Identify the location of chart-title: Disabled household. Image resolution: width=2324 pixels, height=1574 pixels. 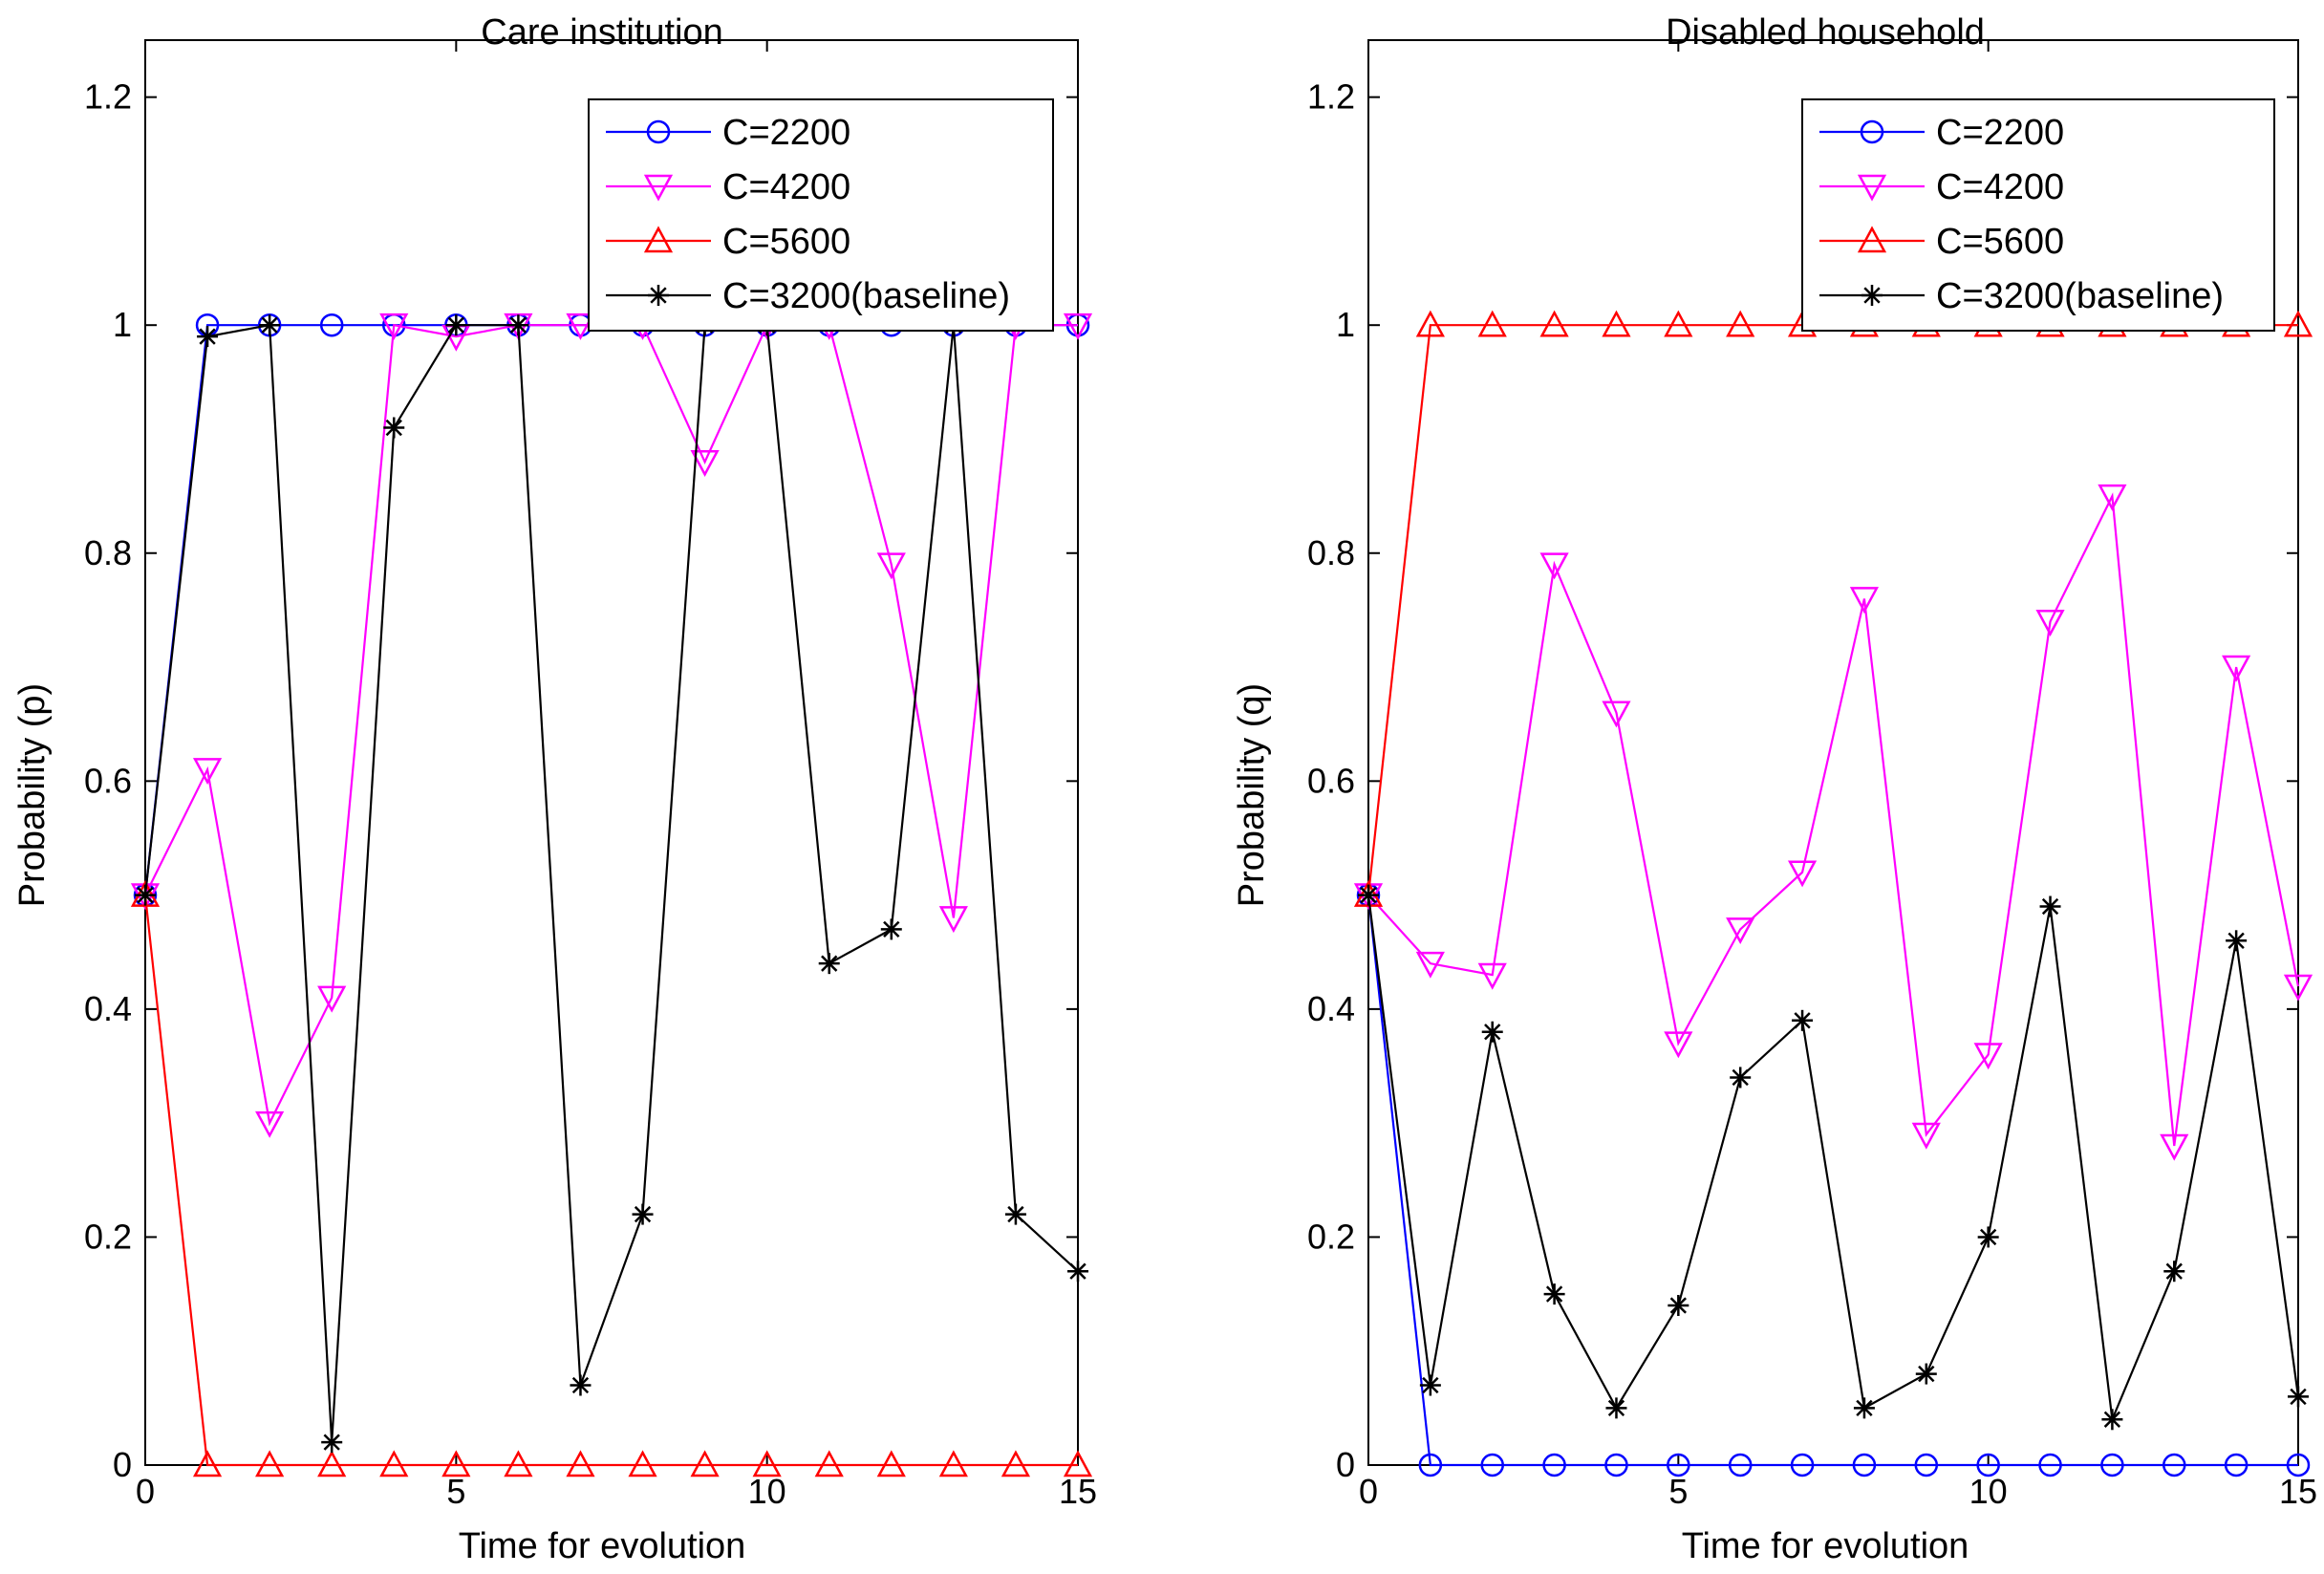
(1825, 32).